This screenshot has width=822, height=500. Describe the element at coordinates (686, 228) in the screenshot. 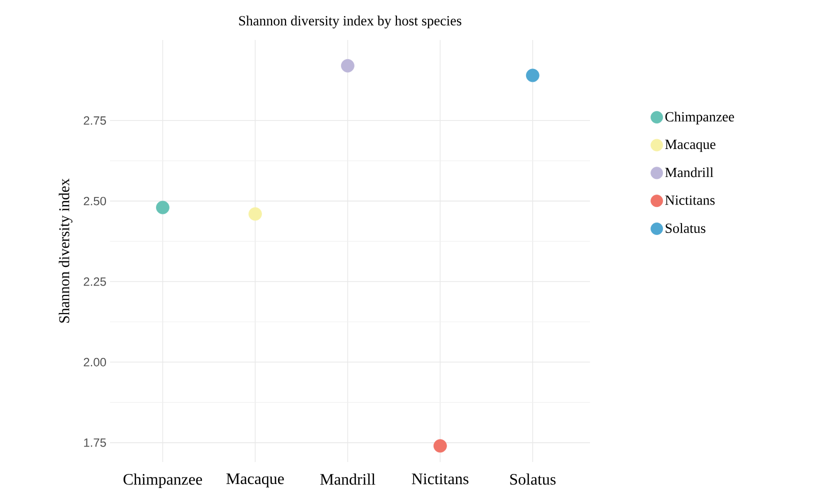

I see `legend-label: Solatus` at that location.